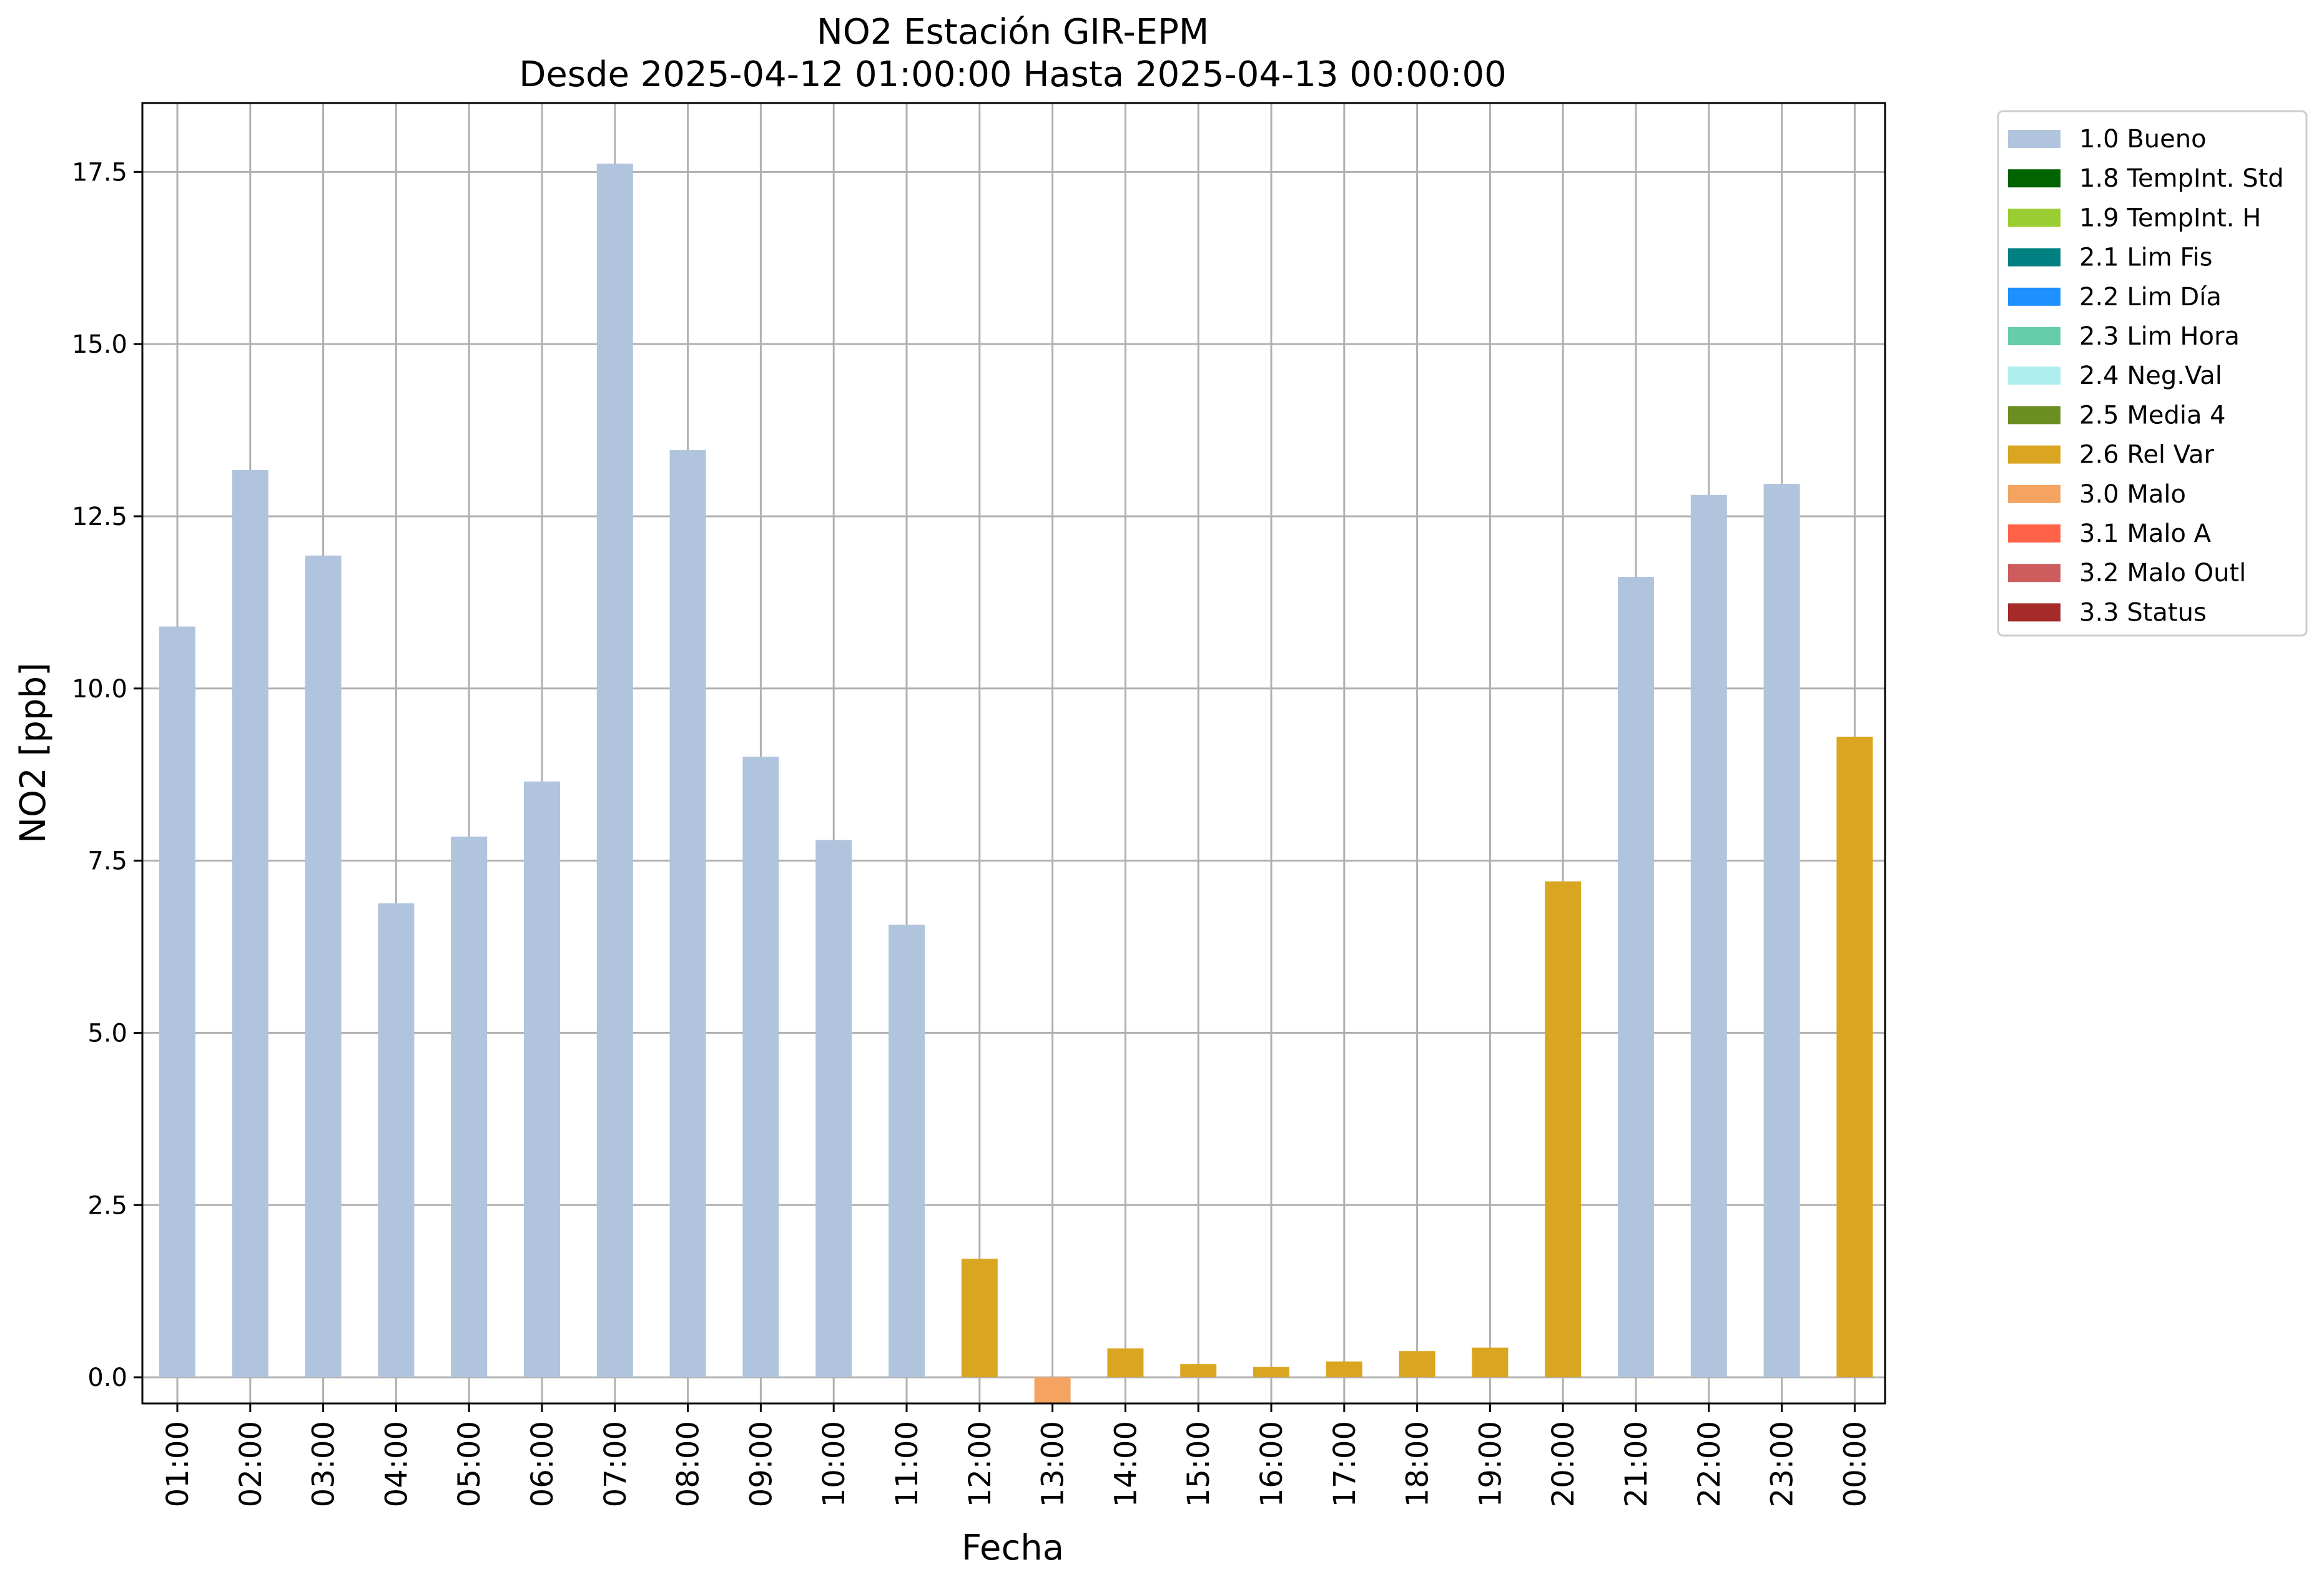 This screenshot has width=2324, height=1582. I want to click on y-tick-label: 12.5, so click(99, 517).